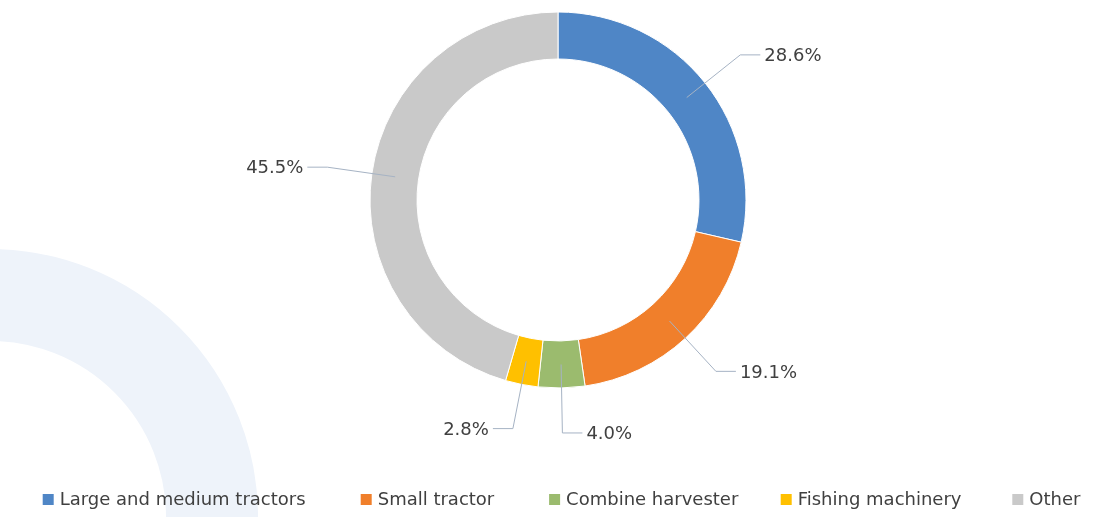 This screenshot has width=1115, height=517. What do you see at coordinates (182, 498) in the screenshot?
I see `legend-label: Large and medium tractors` at bounding box center [182, 498].